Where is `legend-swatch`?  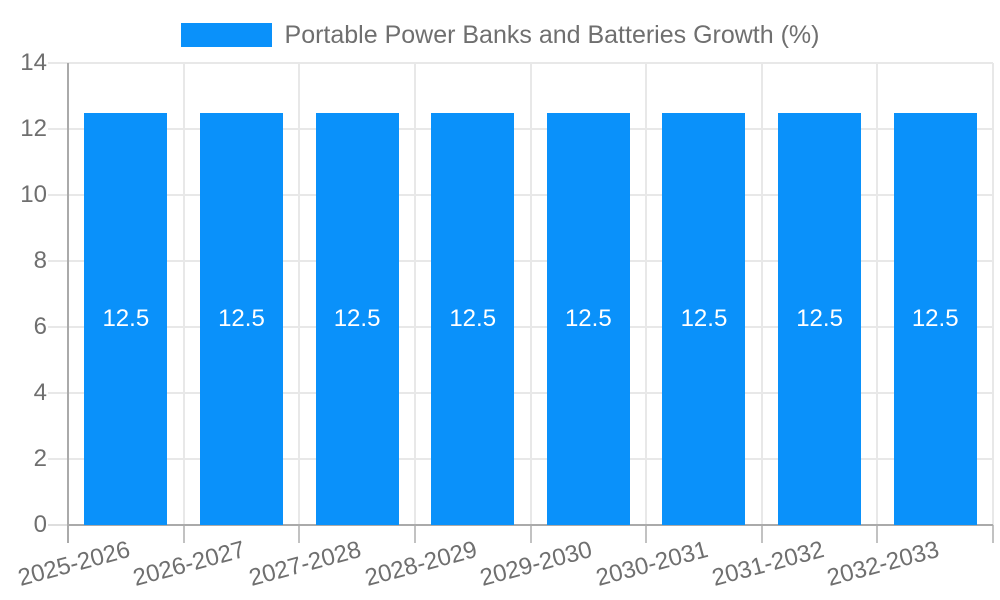 legend-swatch is located at coordinates (226, 35).